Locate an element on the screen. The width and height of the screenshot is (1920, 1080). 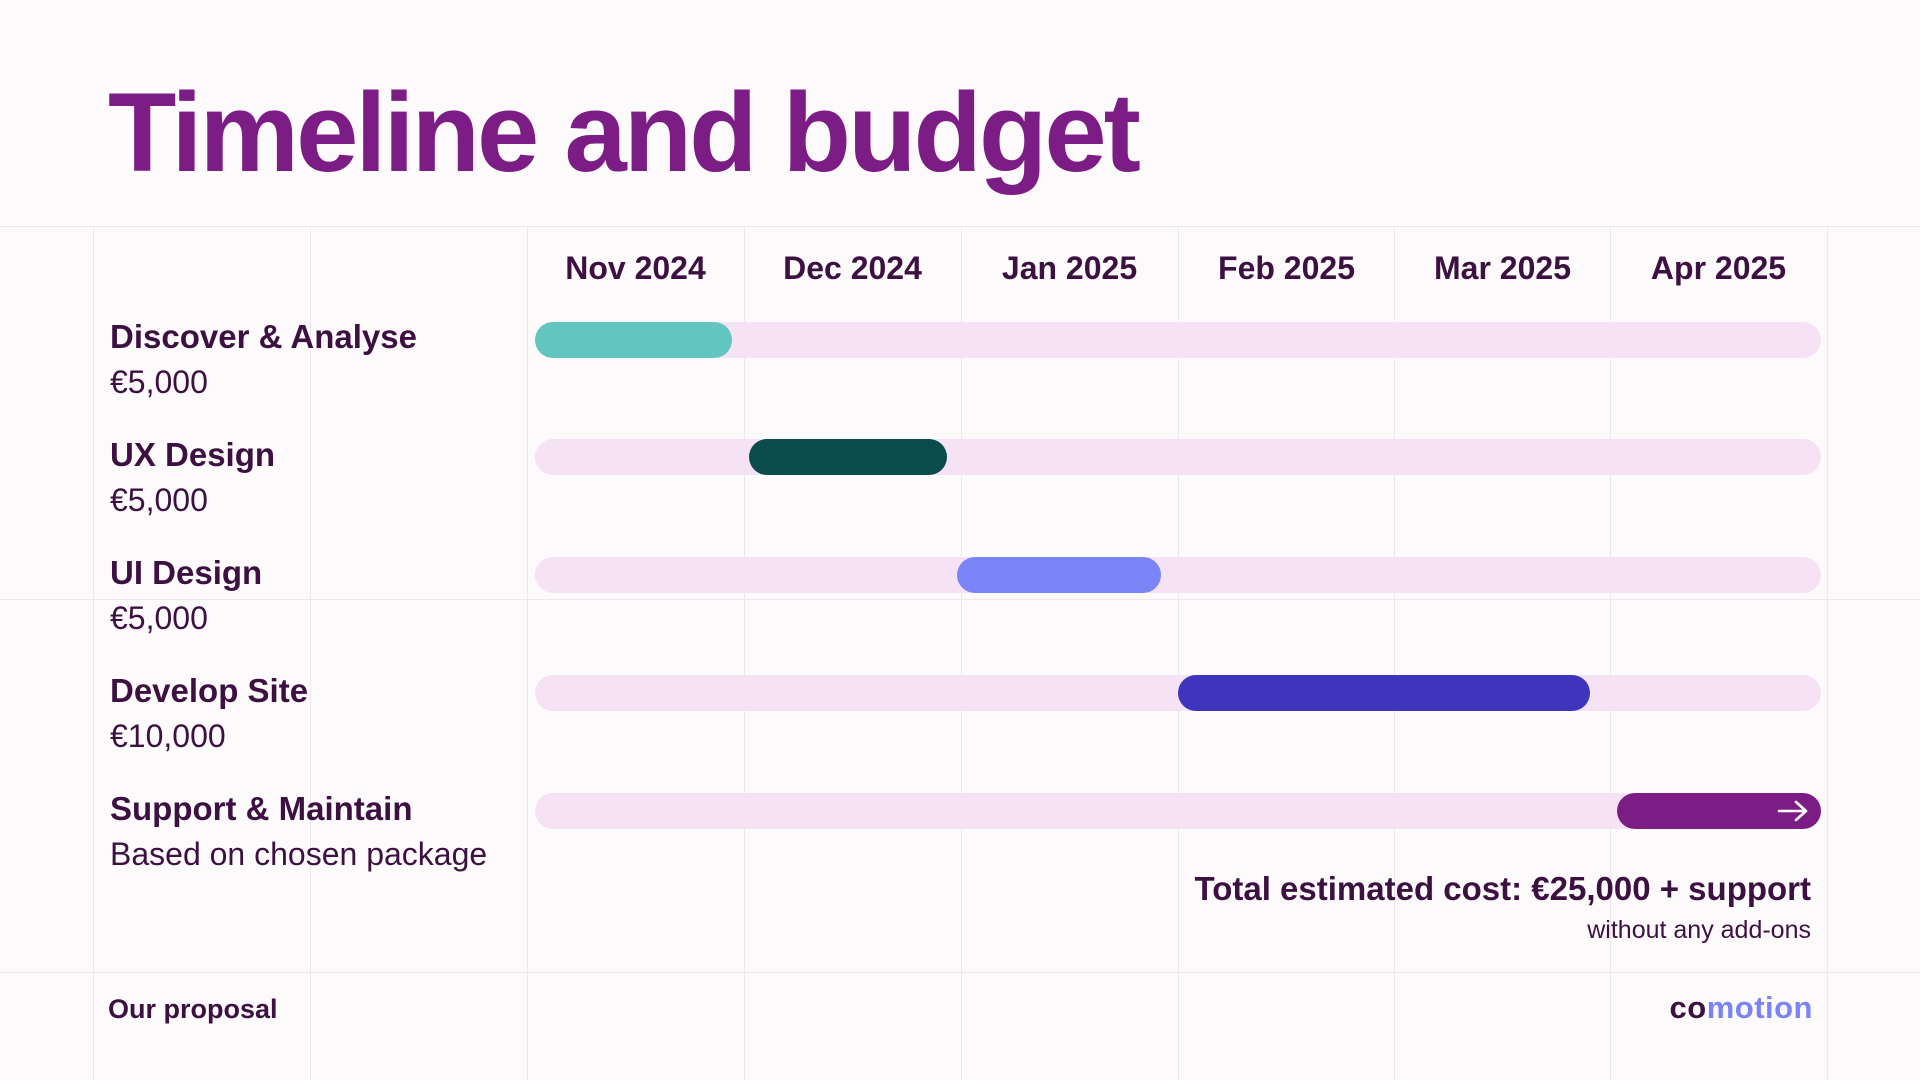
month-label: Feb 2025 is located at coordinates (1286, 268).